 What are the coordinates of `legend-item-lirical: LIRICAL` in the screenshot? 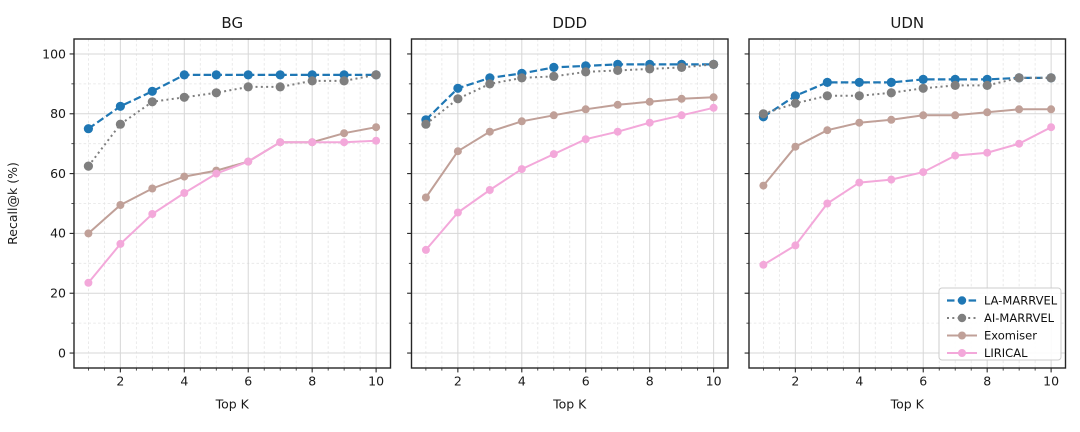 It's located at (987, 353).